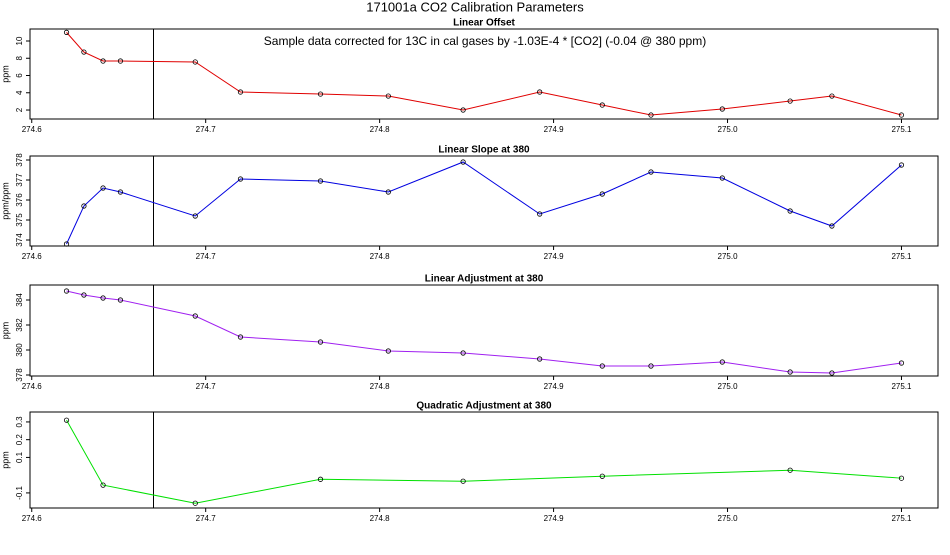  Describe the element at coordinates (19, 492) in the screenshot. I see `y-tick-label: -0.1` at that location.